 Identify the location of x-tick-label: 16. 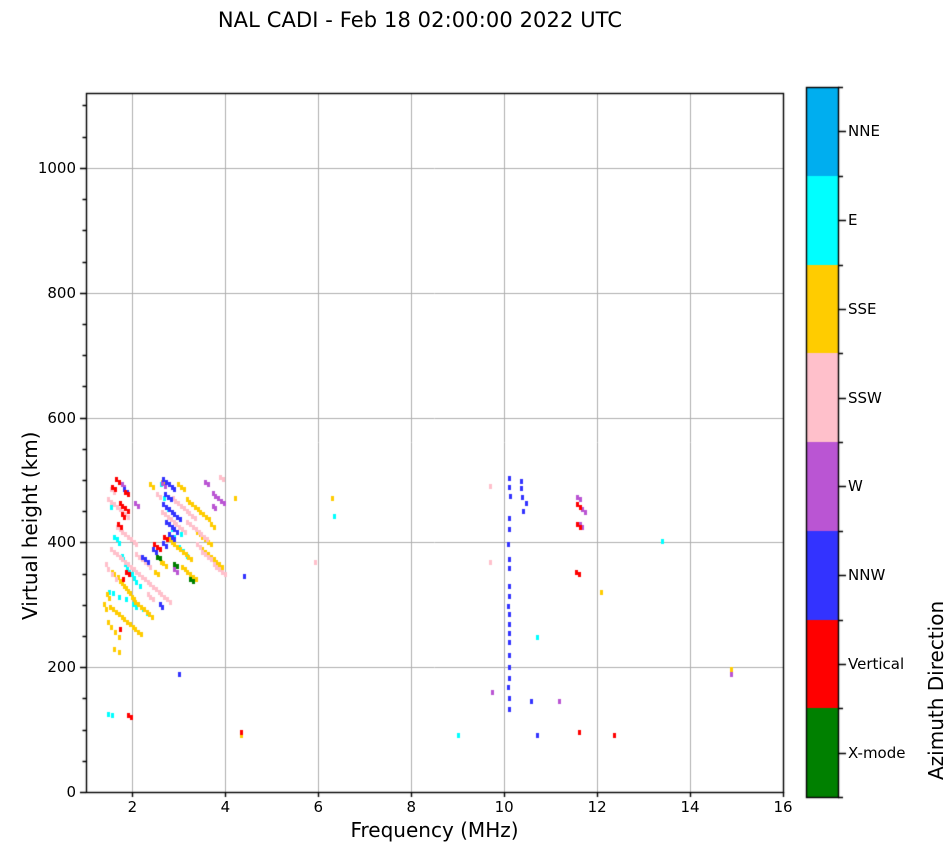
(783, 807).